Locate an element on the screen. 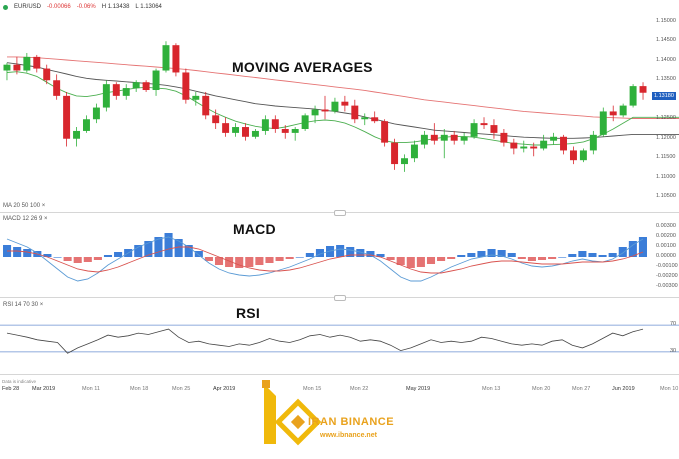 The width and height of the screenshot is (679, 459). resize-handle-macd is located at coordinates (340, 298).